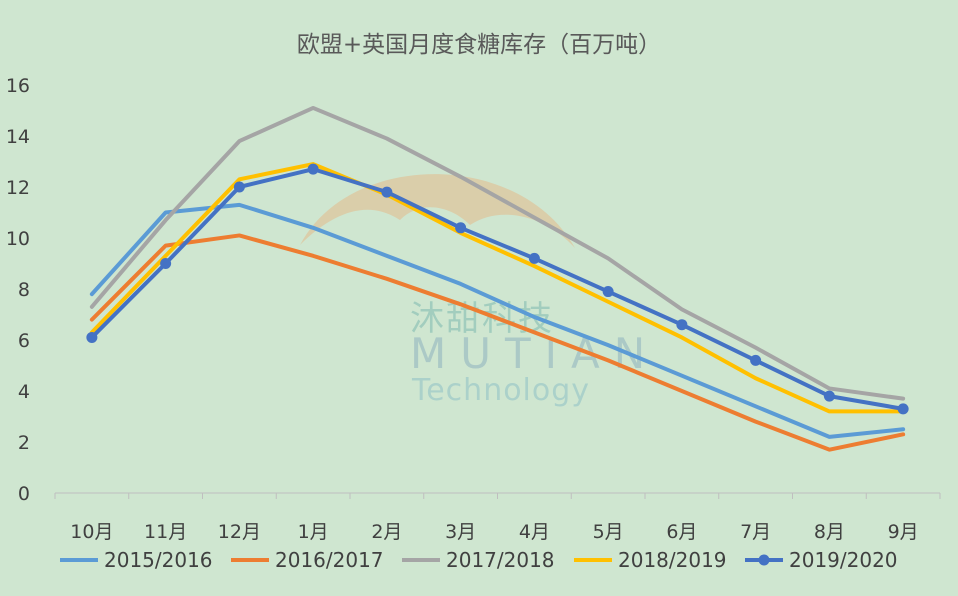 Image resolution: width=958 pixels, height=596 pixels. What do you see at coordinates (903, 532) in the screenshot?
I see `x-tick-label: 9月` at bounding box center [903, 532].